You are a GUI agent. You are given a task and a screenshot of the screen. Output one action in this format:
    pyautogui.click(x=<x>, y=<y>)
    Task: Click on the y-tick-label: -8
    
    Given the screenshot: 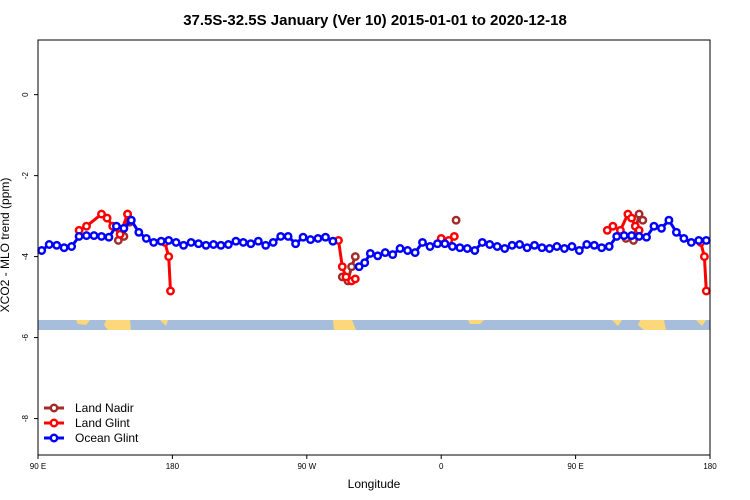 What is the action you would take?
    pyautogui.click(x=25, y=418)
    